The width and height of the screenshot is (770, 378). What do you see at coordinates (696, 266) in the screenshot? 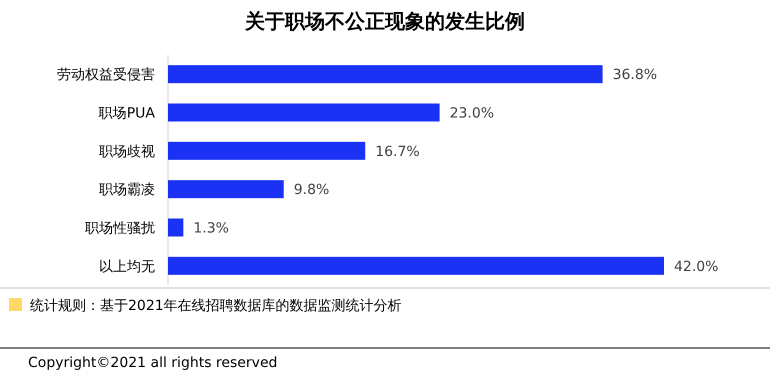
I see `data-label: 42.0%` at bounding box center [696, 266].